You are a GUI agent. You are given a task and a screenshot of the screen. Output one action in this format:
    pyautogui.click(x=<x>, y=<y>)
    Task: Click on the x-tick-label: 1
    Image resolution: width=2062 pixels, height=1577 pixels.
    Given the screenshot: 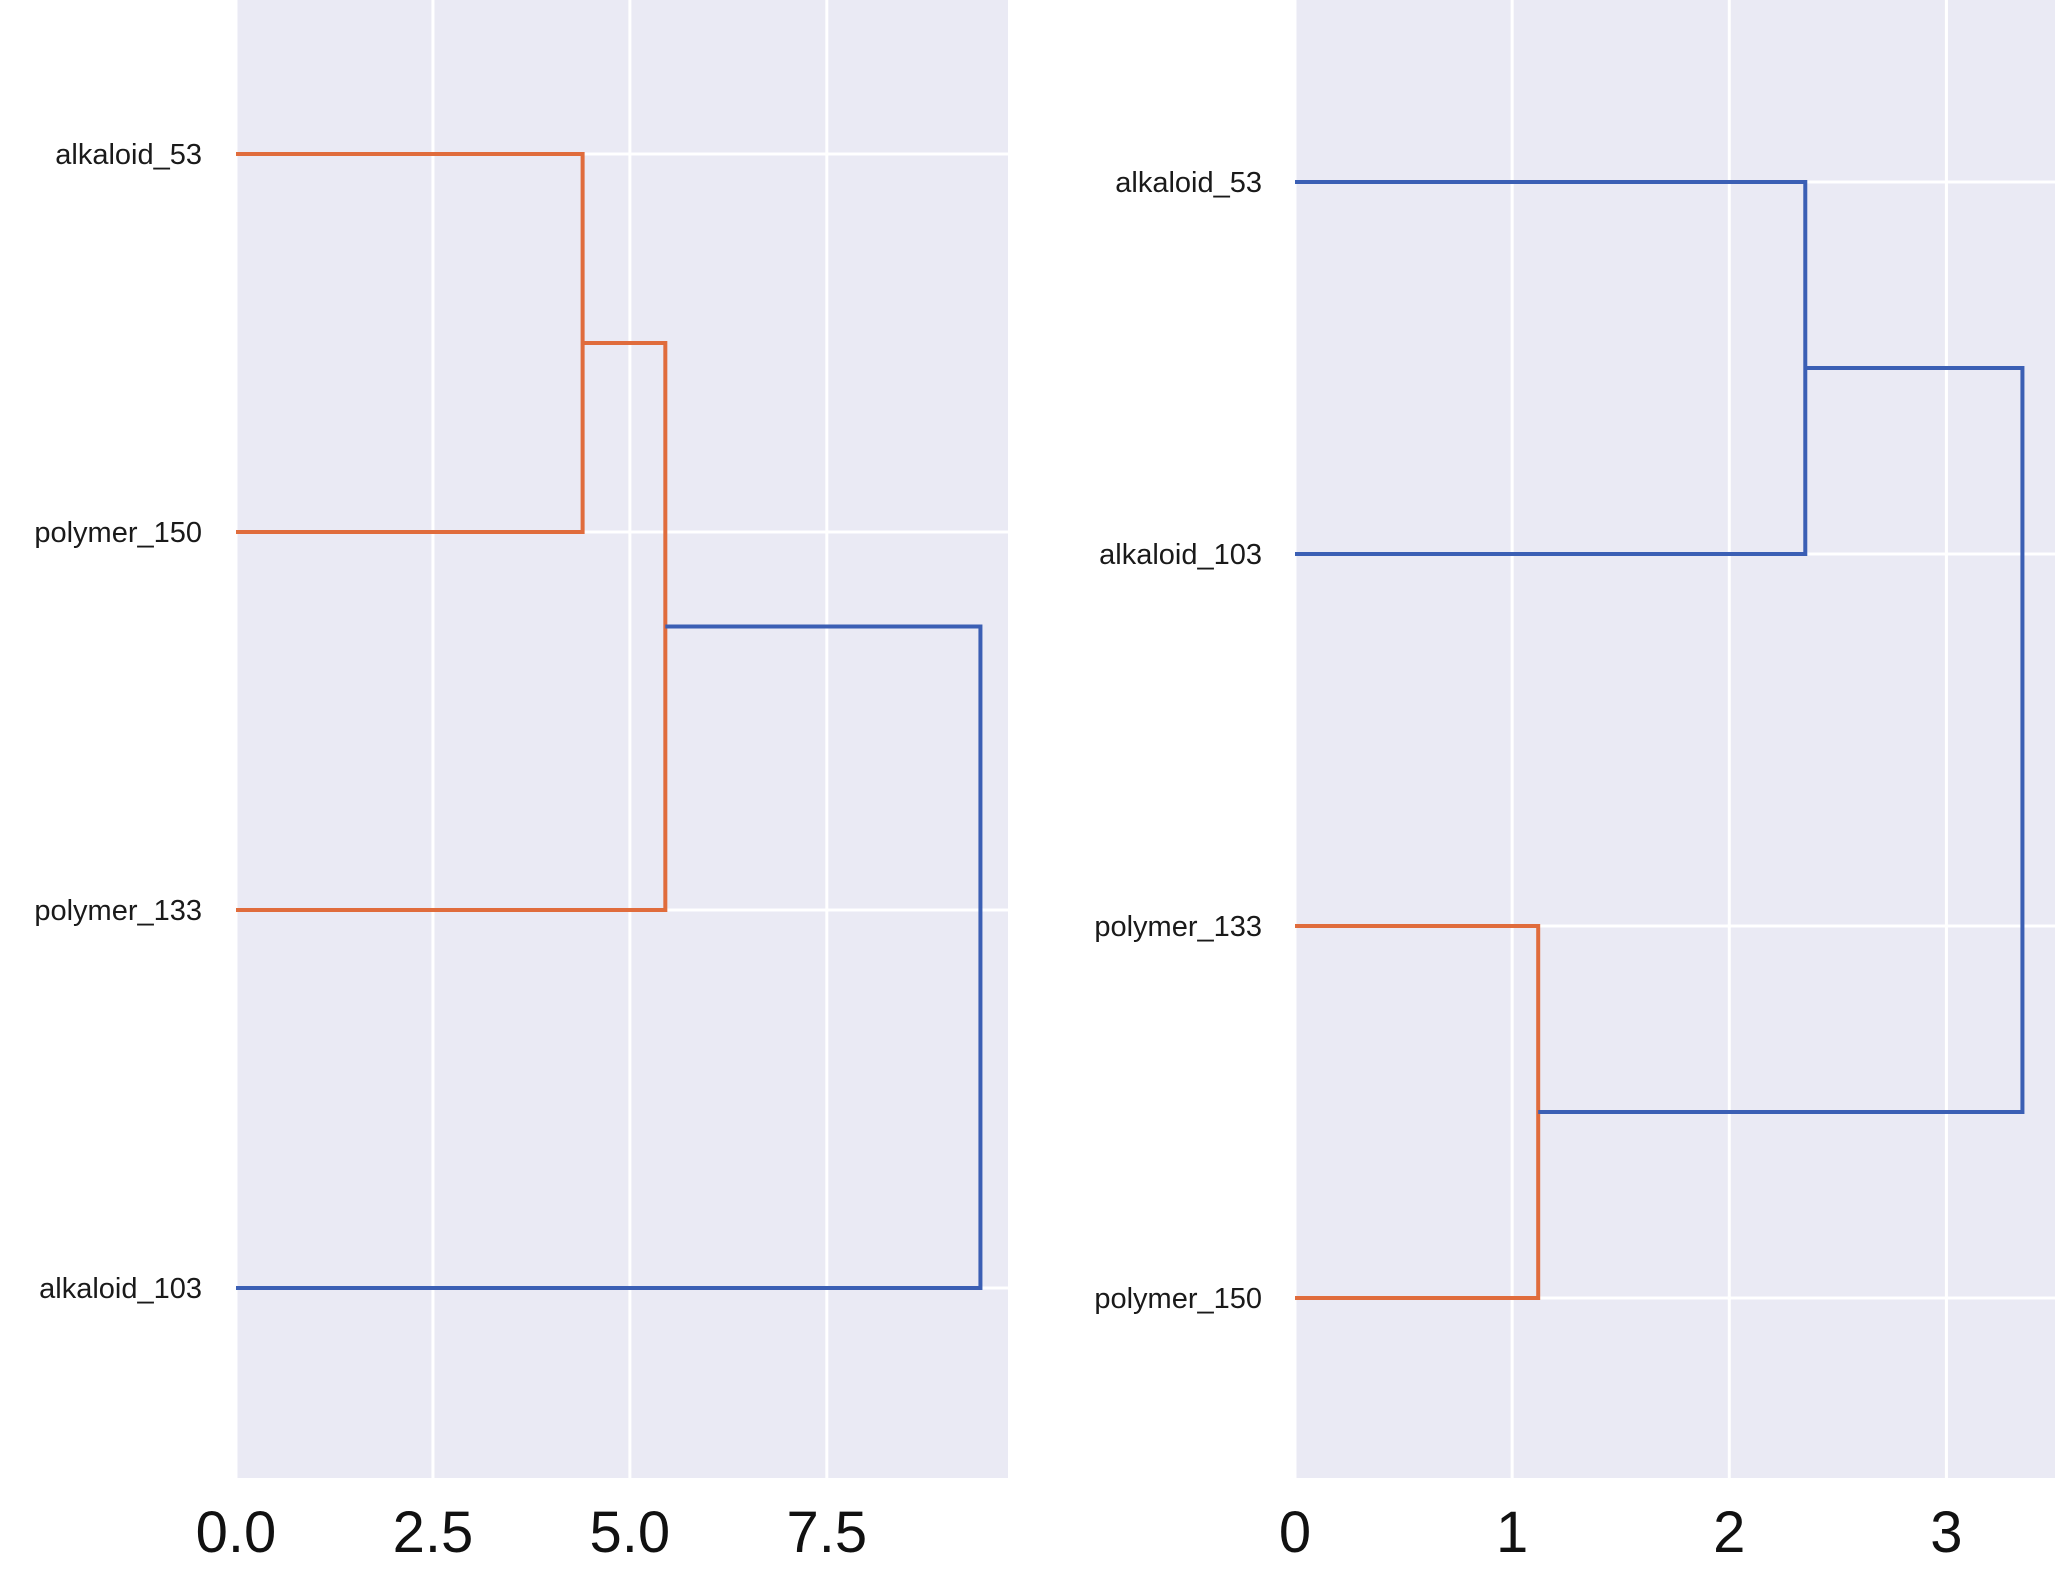 What is the action you would take?
    pyautogui.click(x=1512, y=1532)
    